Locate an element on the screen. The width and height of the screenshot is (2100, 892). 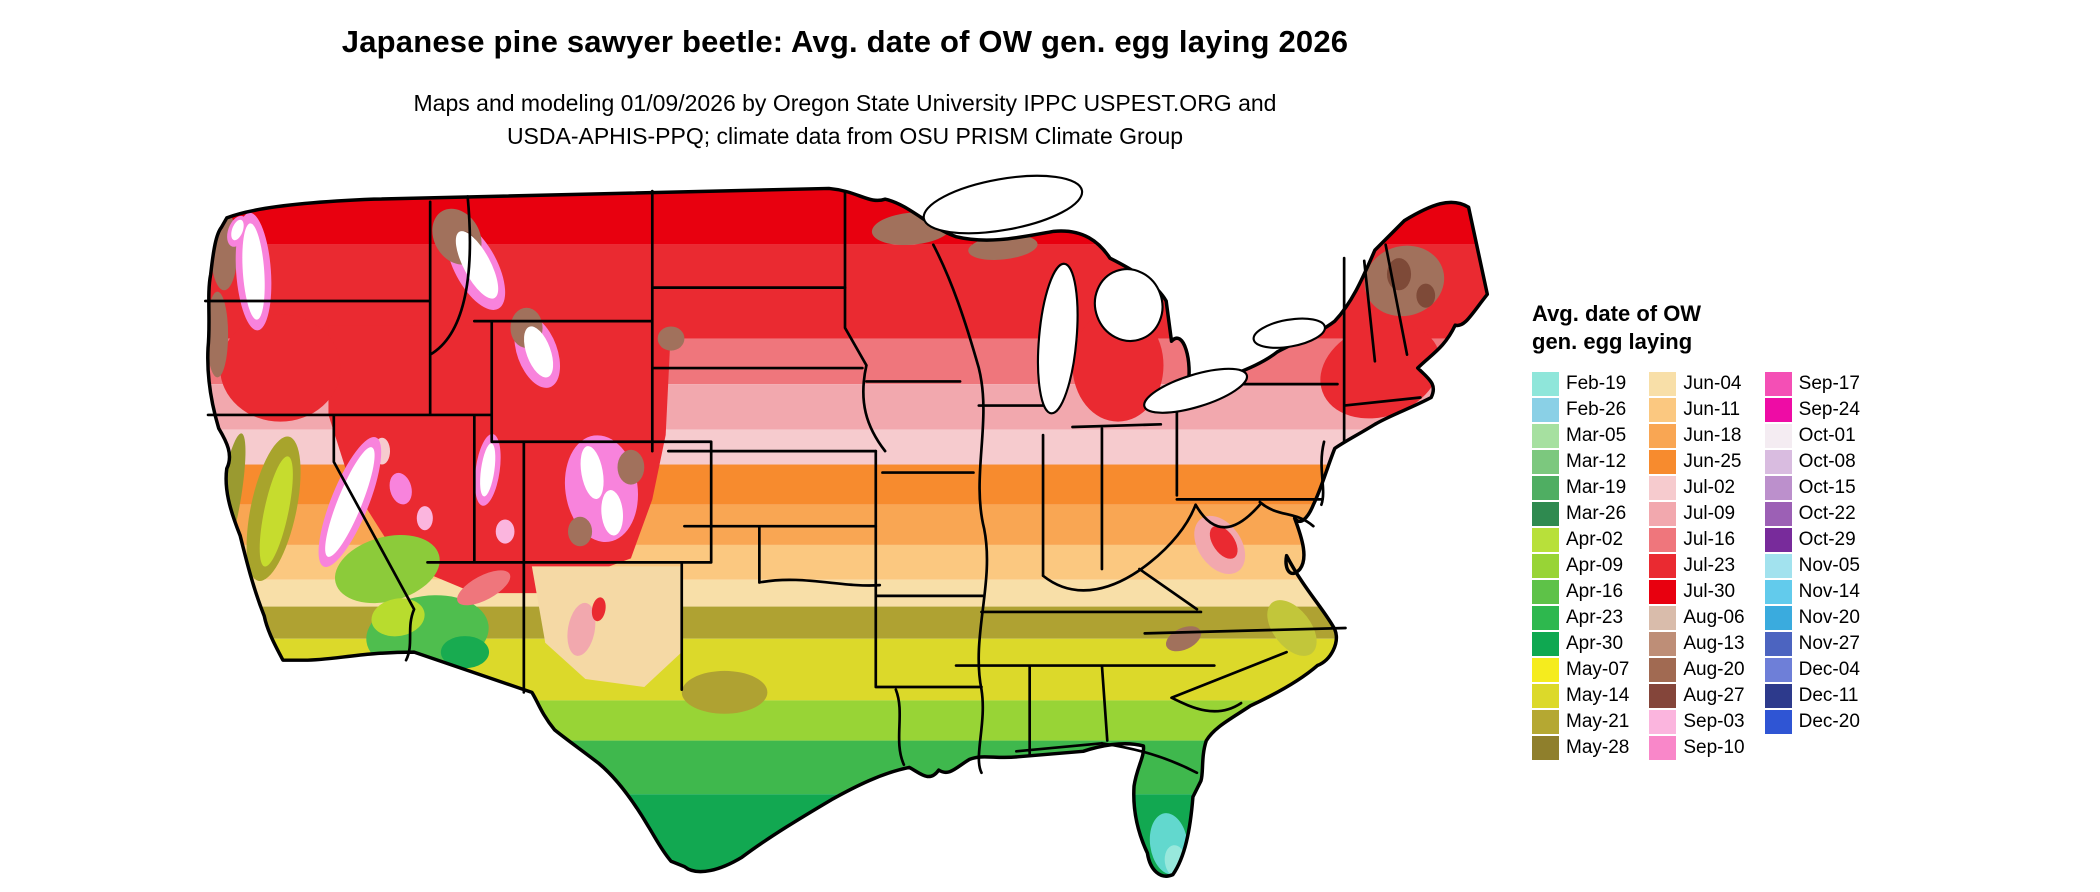
legend-entry: Jul-16 is located at coordinates (1696, 540).